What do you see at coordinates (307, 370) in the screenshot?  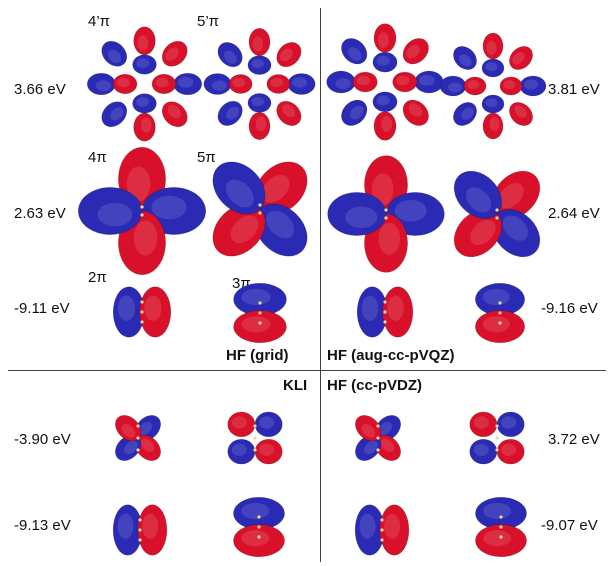 I see `horizontal-divider` at bounding box center [307, 370].